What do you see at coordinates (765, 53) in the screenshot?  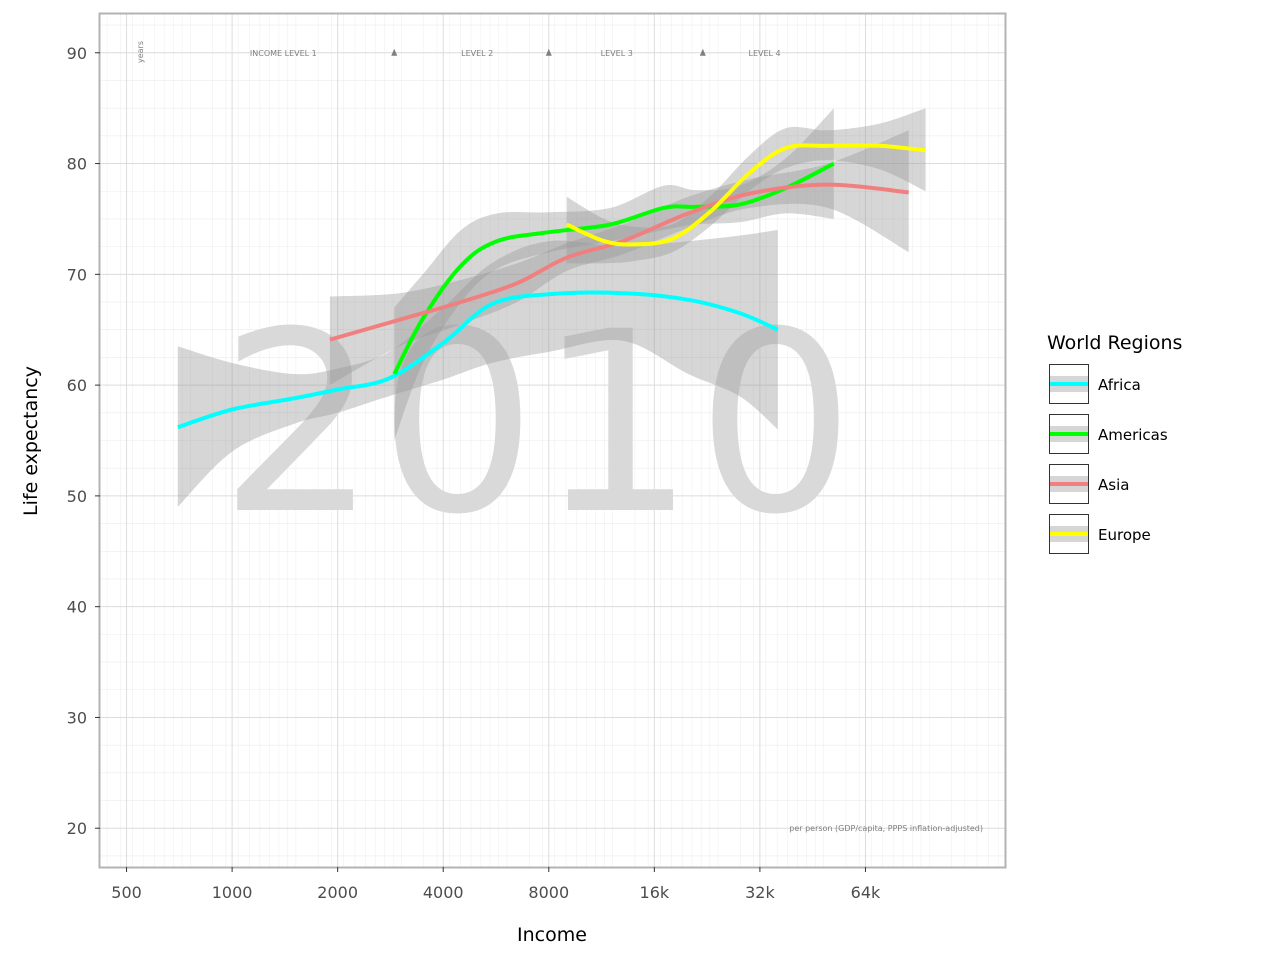 I see `income-level-label: LEVEL 4` at bounding box center [765, 53].